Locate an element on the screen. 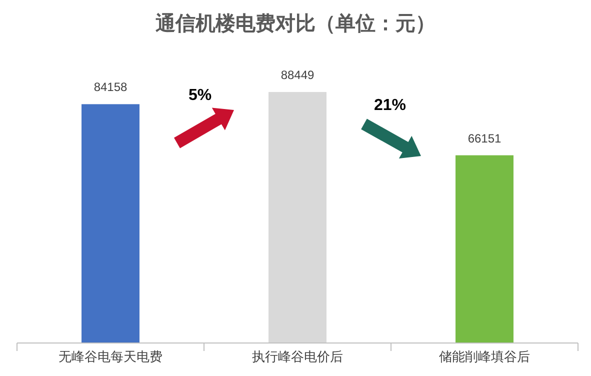 This screenshot has height=376, width=591. chart-title: 通信机楼电费对比（单位：元） is located at coordinates (295, 23).